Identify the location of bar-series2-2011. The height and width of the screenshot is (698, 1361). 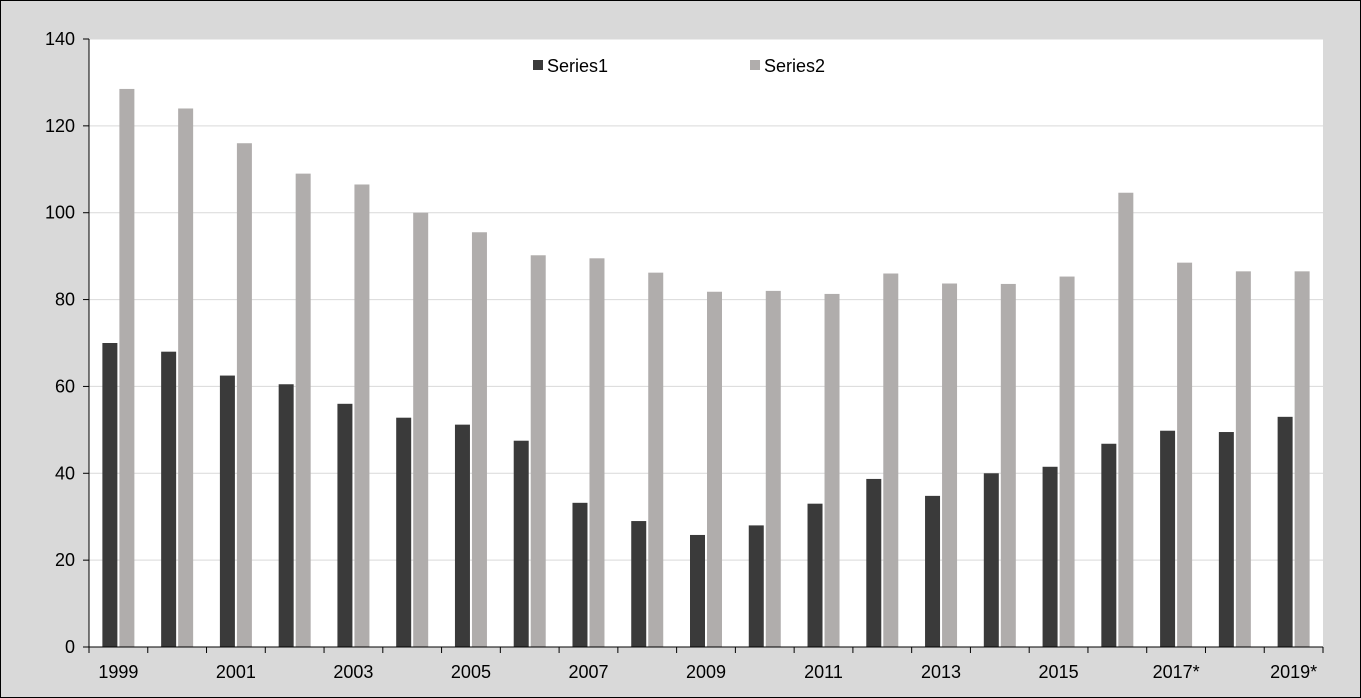
(832, 470).